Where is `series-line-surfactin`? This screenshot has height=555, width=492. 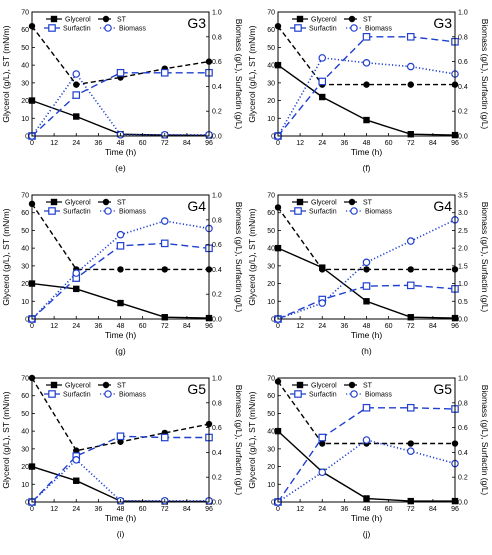
series-line-surfactin is located at coordinates (366, 455).